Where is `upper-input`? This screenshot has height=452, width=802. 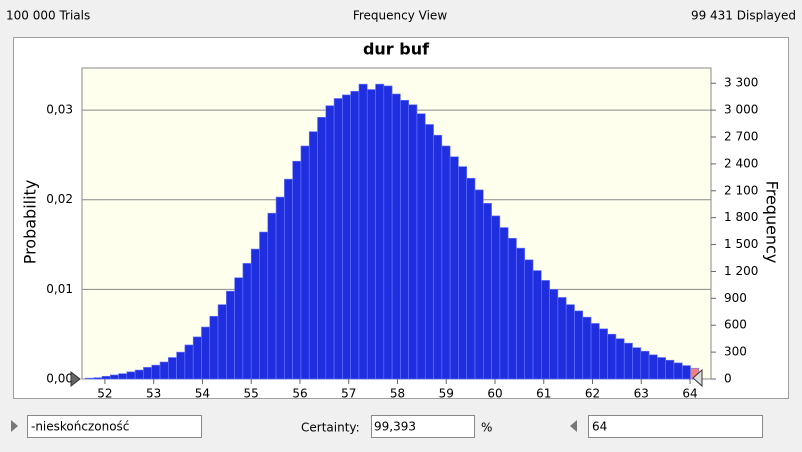
upper-input is located at coordinates (675, 426).